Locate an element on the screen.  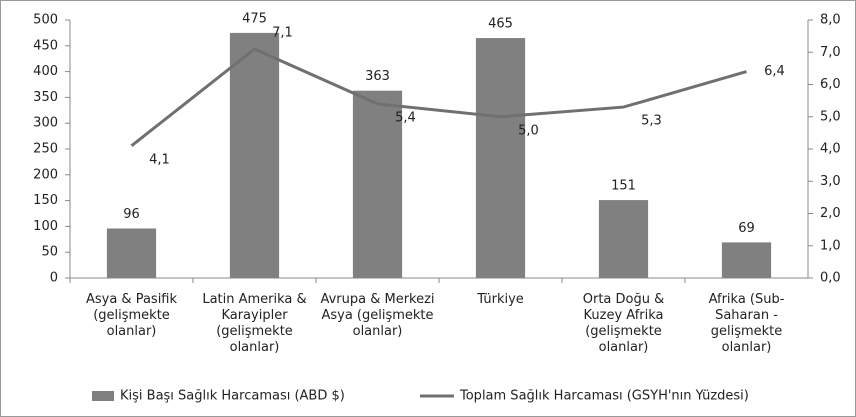
y2-tick-label: 0,0 is located at coordinates (830, 278).